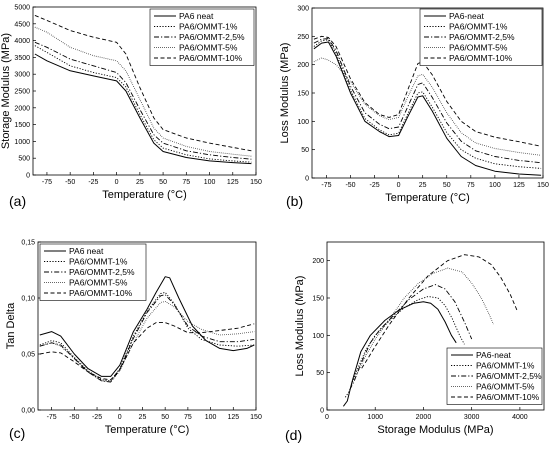 The width and height of the screenshot is (550, 449). What do you see at coordinates (22, 41) in the screenshot?
I see `y-tick-label: 4000` at bounding box center [22, 41].